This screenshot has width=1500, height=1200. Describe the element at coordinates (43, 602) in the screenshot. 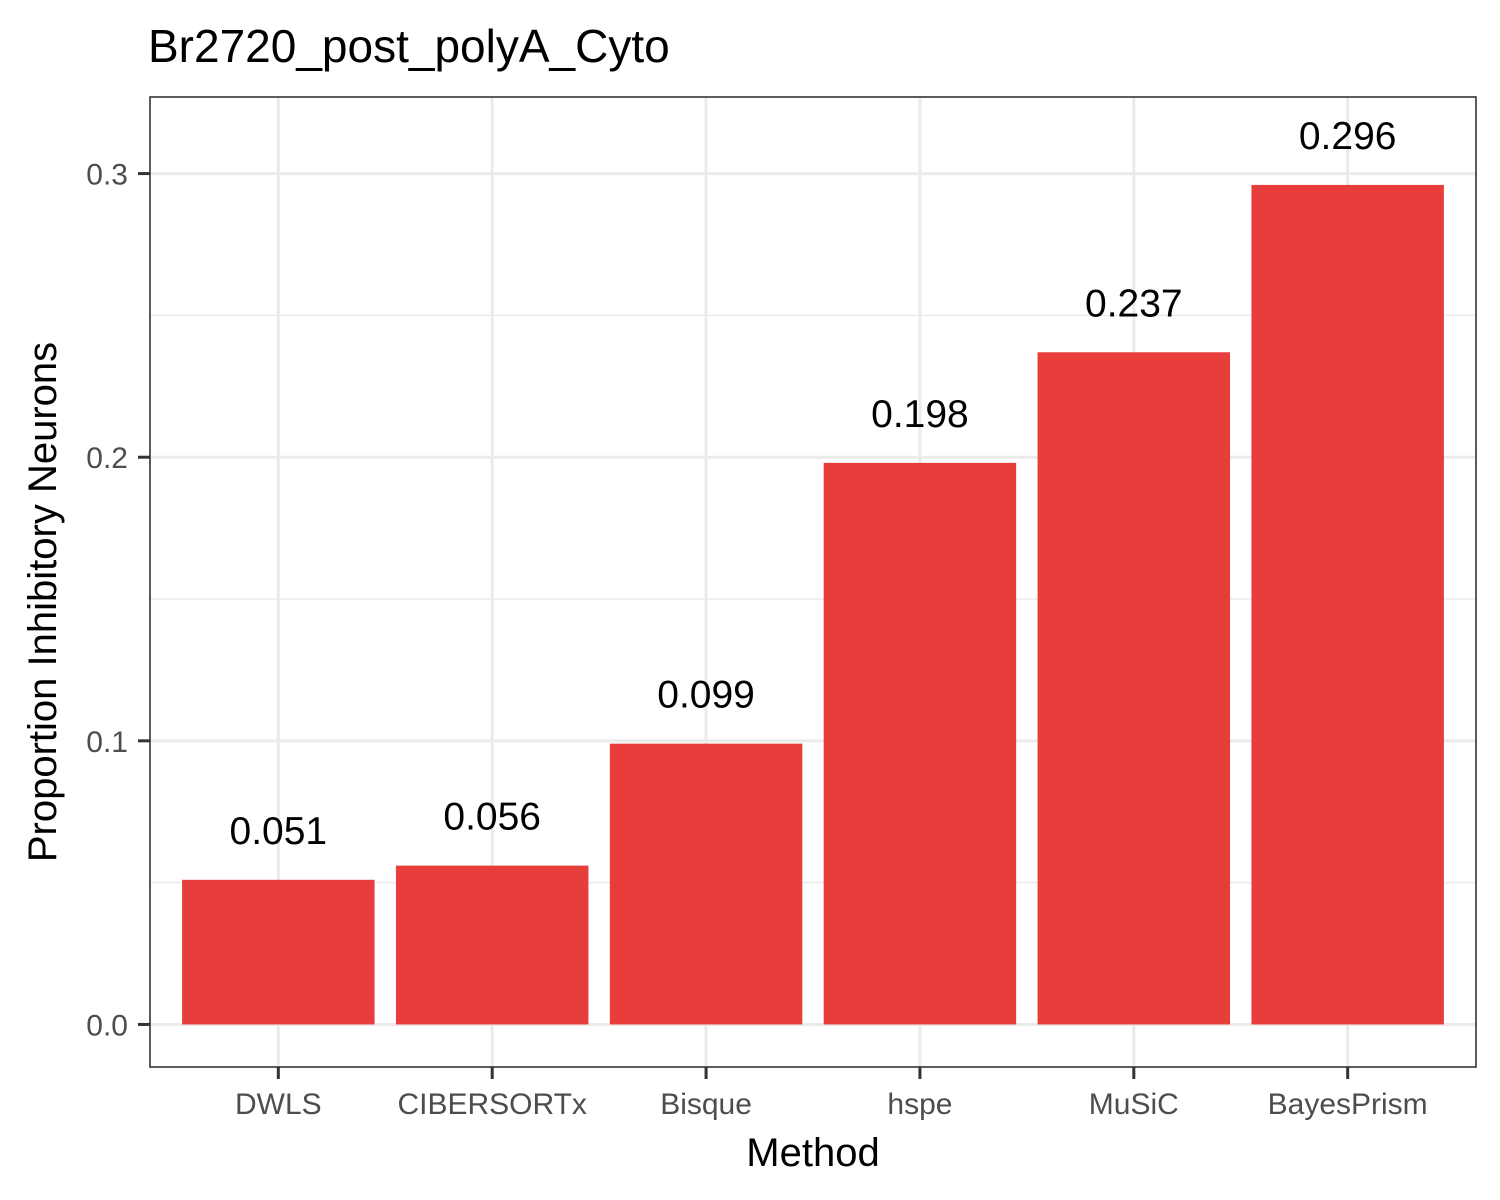

I see `y-axis-title: Proportion Inhibitory Neurons` at that location.